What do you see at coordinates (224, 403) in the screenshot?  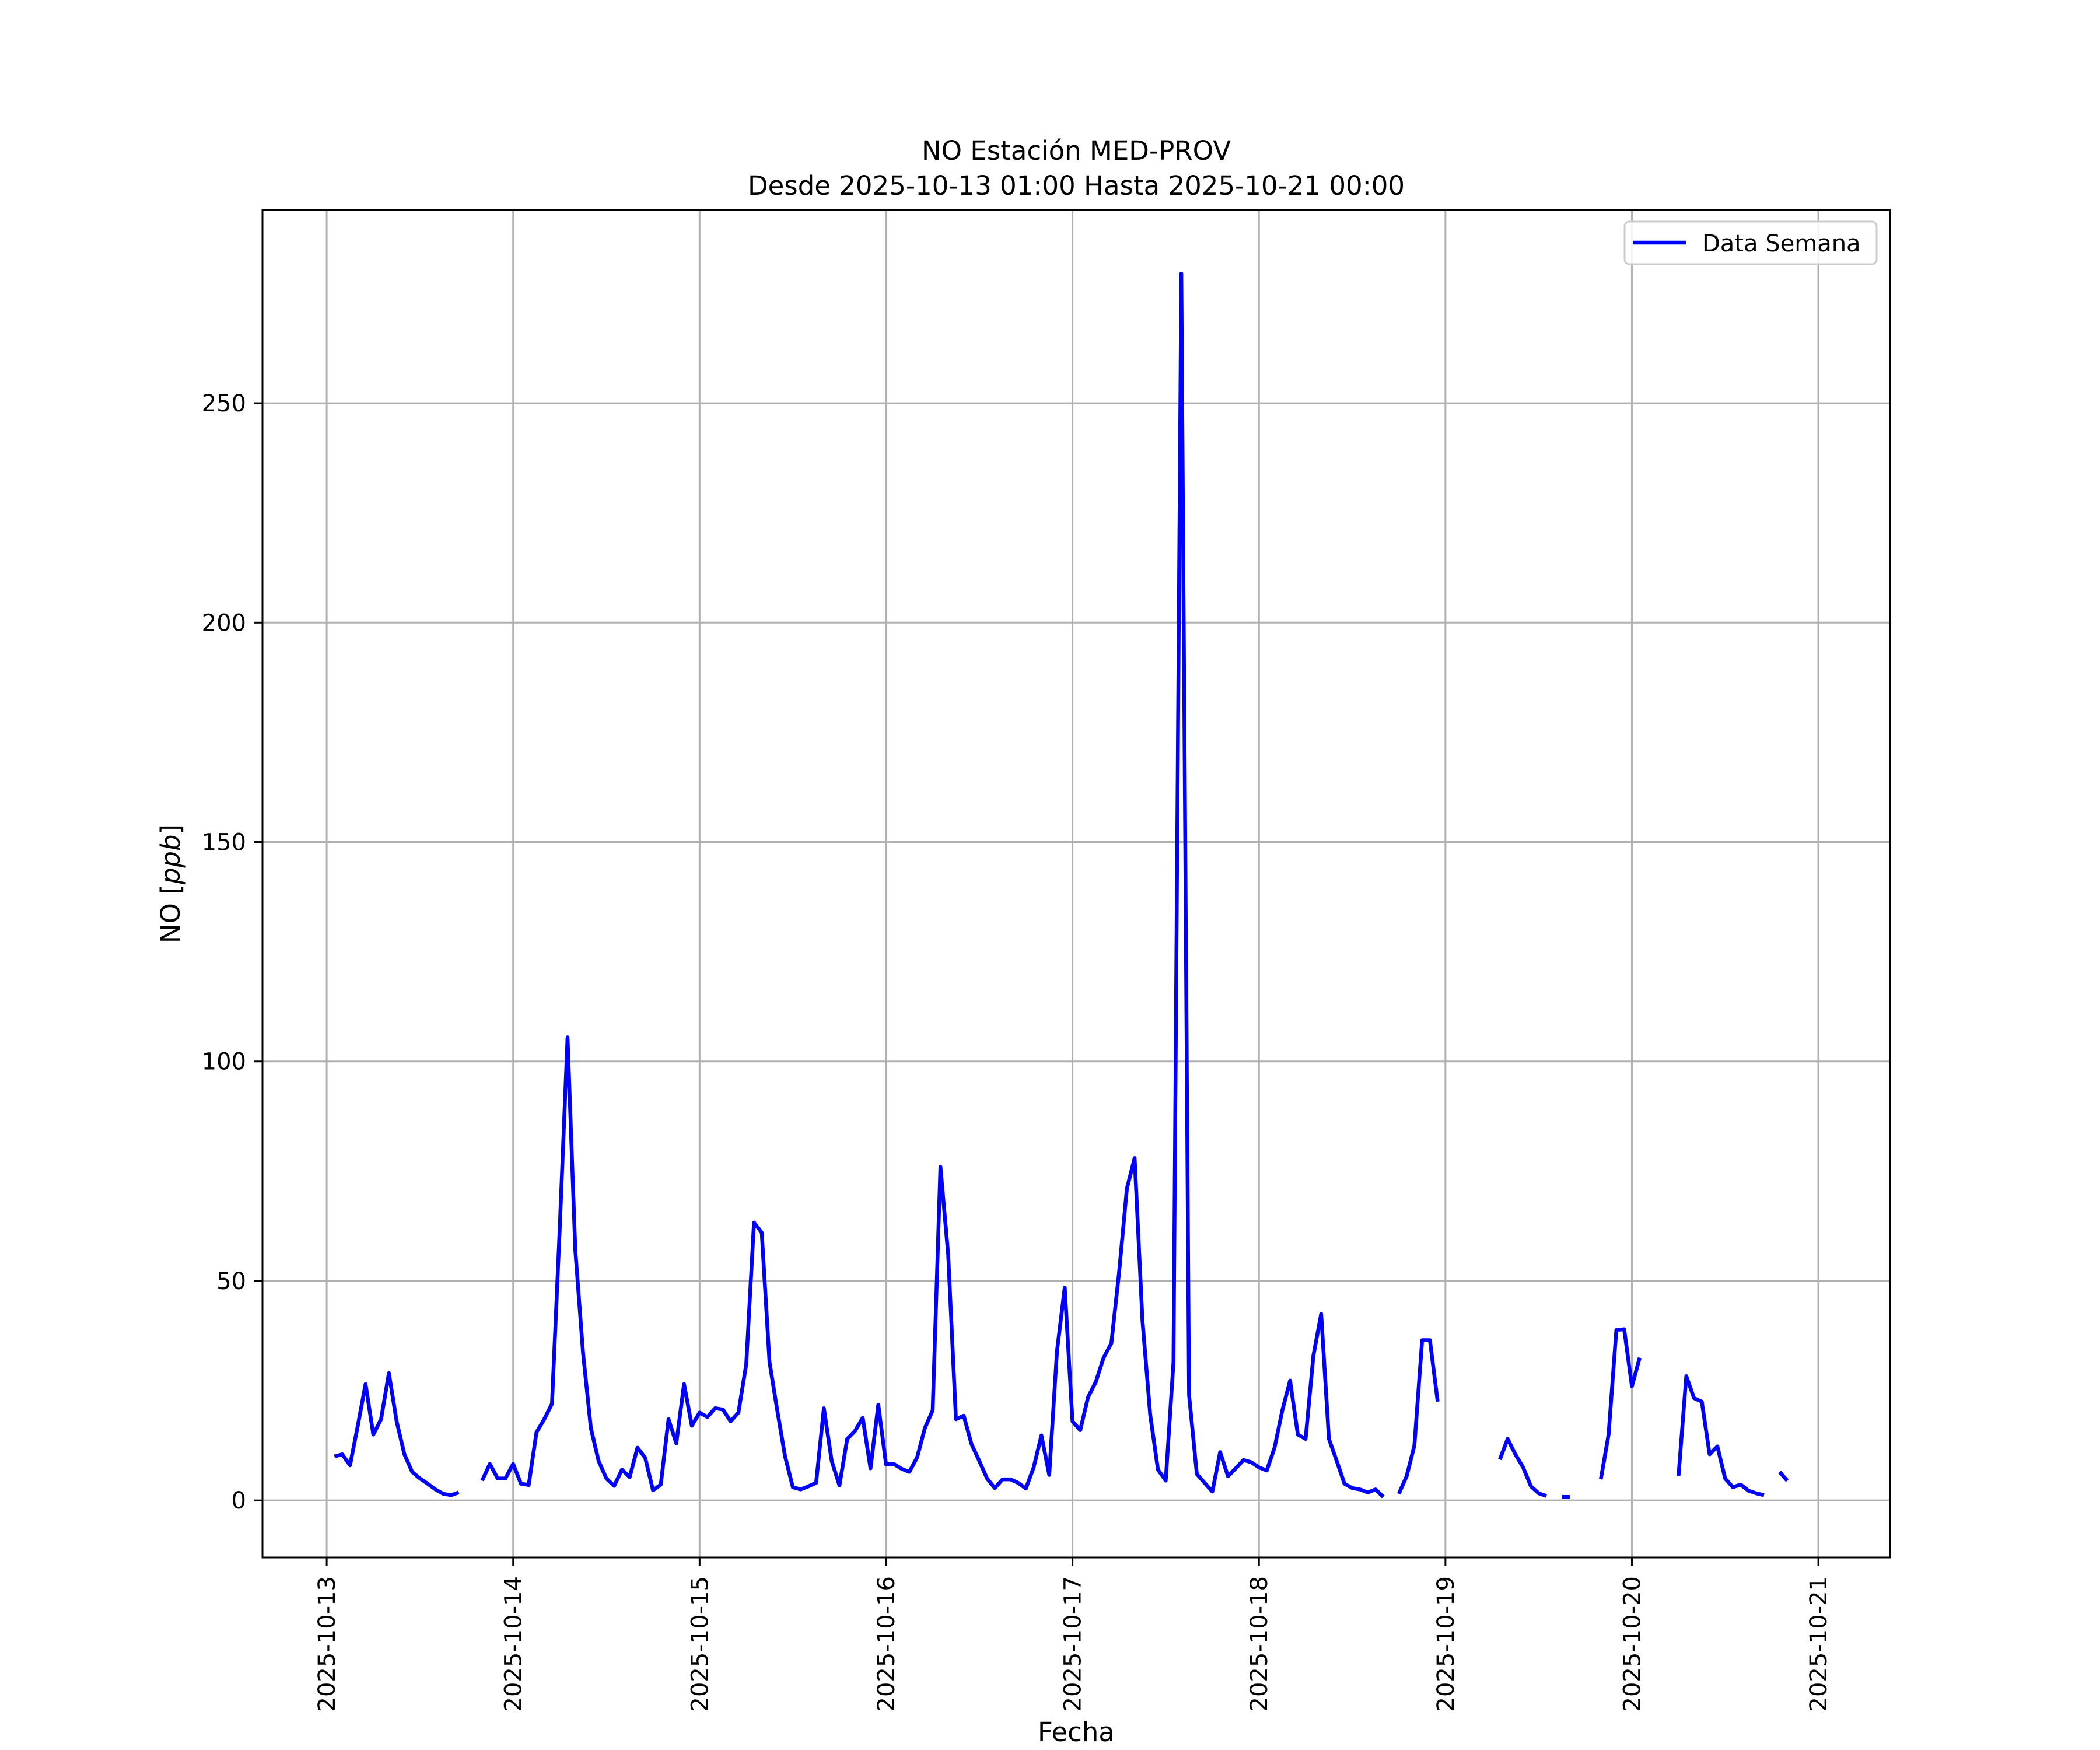 I see `y-tick-label: 250` at bounding box center [224, 403].